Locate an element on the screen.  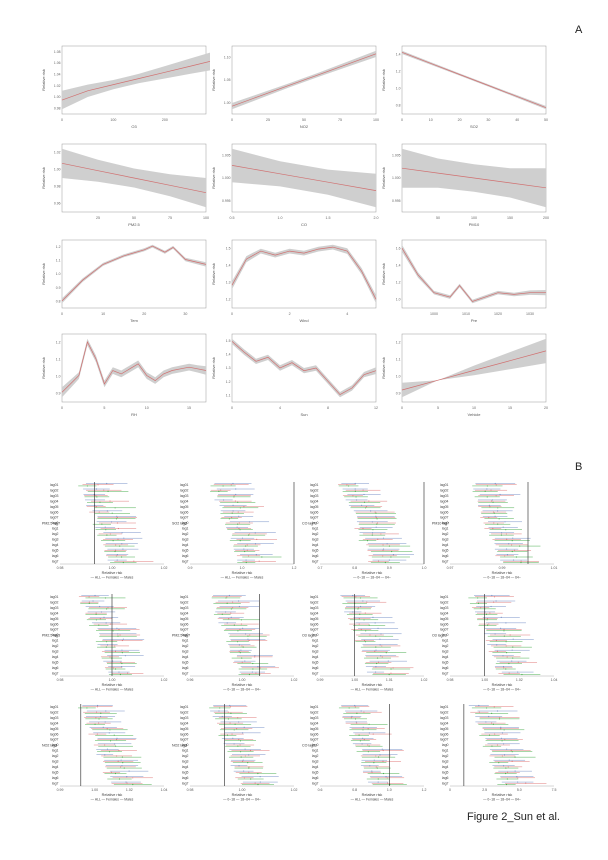
x-tick-label: 50 is located at coordinates (546, 120).